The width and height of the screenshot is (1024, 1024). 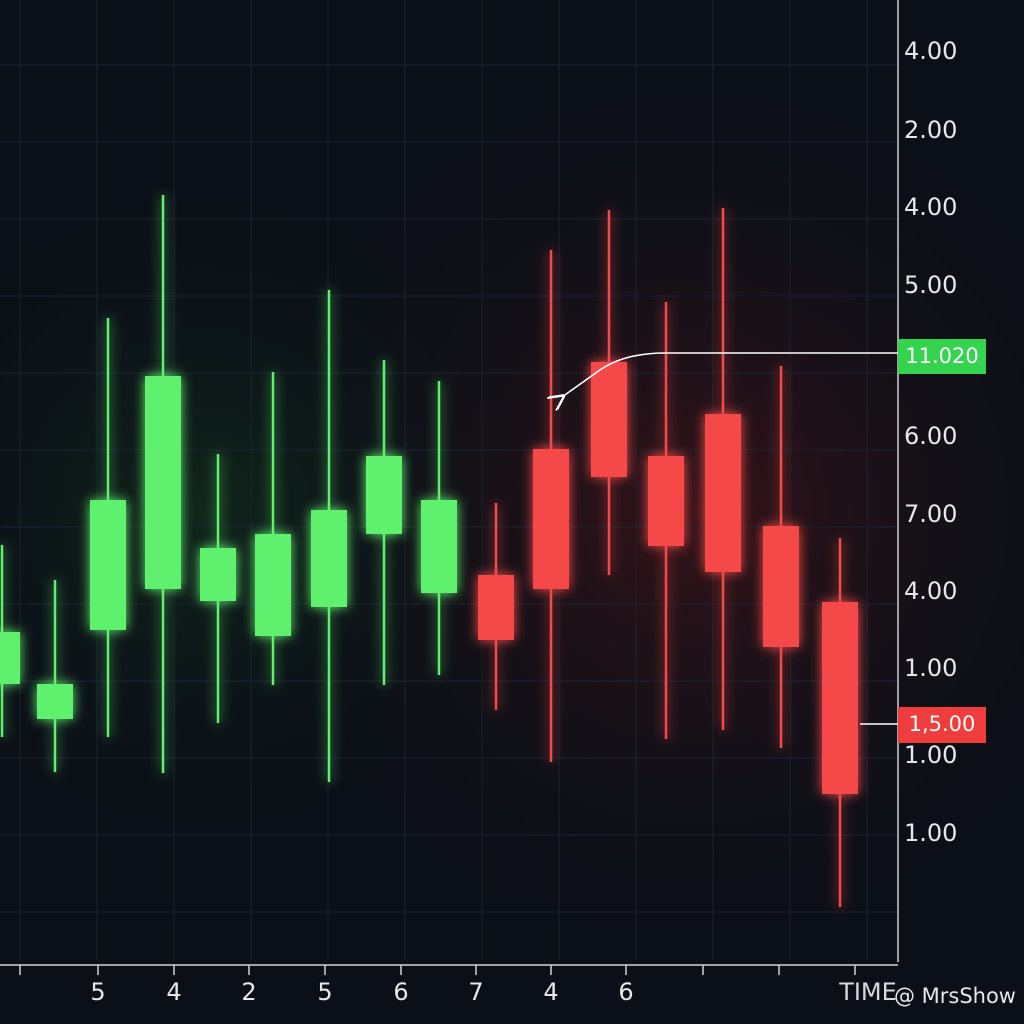 What do you see at coordinates (930, 130) in the screenshot?
I see `price-axis-label: 2.00` at bounding box center [930, 130].